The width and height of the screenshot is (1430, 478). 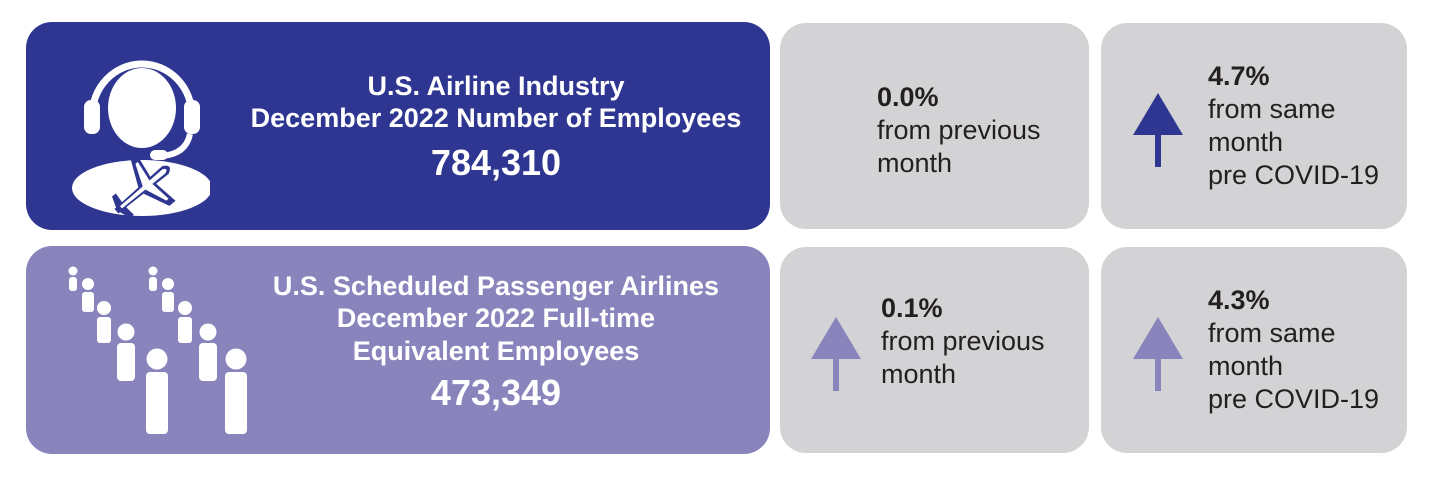 What do you see at coordinates (919, 374) in the screenshot?
I see `passenger-monthly-label-line2: month` at bounding box center [919, 374].